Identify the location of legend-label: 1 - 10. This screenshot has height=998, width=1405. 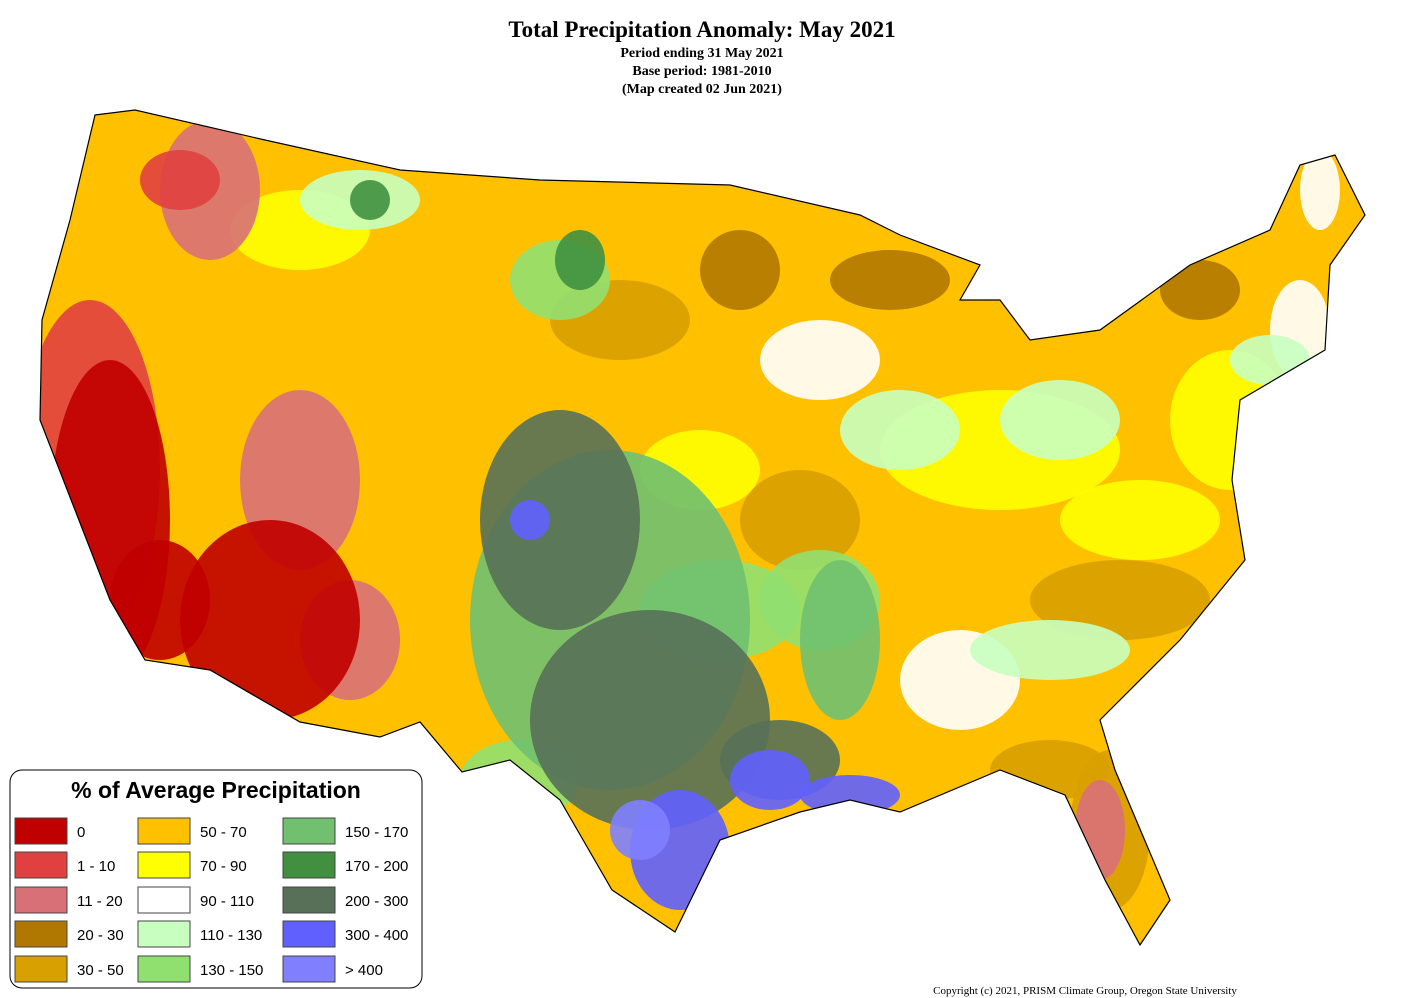
(96, 866).